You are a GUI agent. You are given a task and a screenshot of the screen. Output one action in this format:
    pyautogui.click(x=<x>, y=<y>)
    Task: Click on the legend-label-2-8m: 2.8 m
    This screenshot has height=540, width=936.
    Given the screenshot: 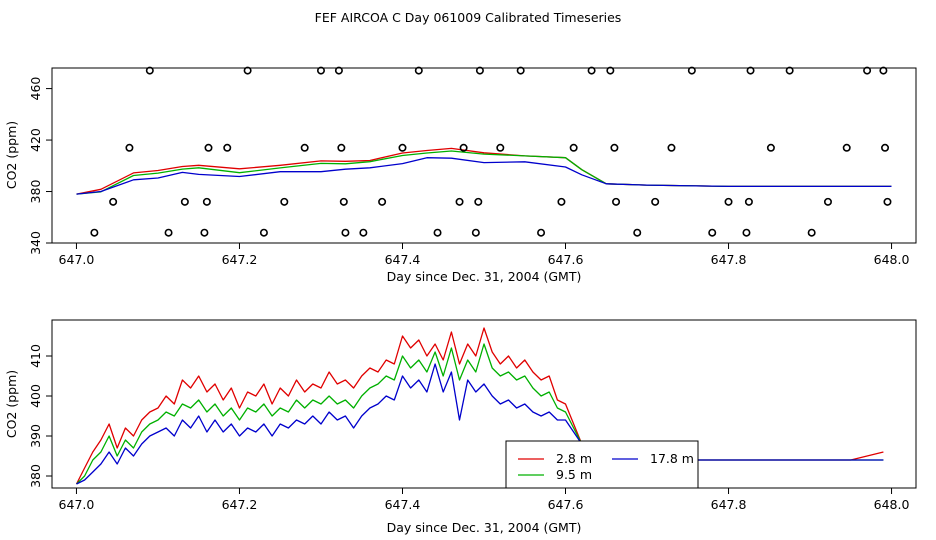 What is the action you would take?
    pyautogui.click(x=574, y=458)
    